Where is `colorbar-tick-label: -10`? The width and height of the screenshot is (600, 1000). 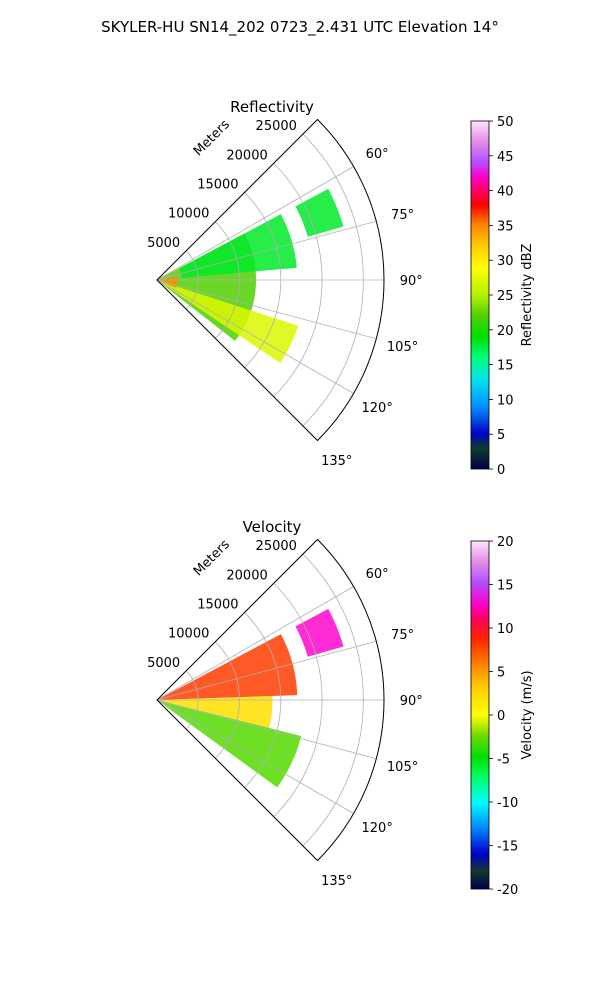
colorbar-tick-label: -10 is located at coordinates (507, 803).